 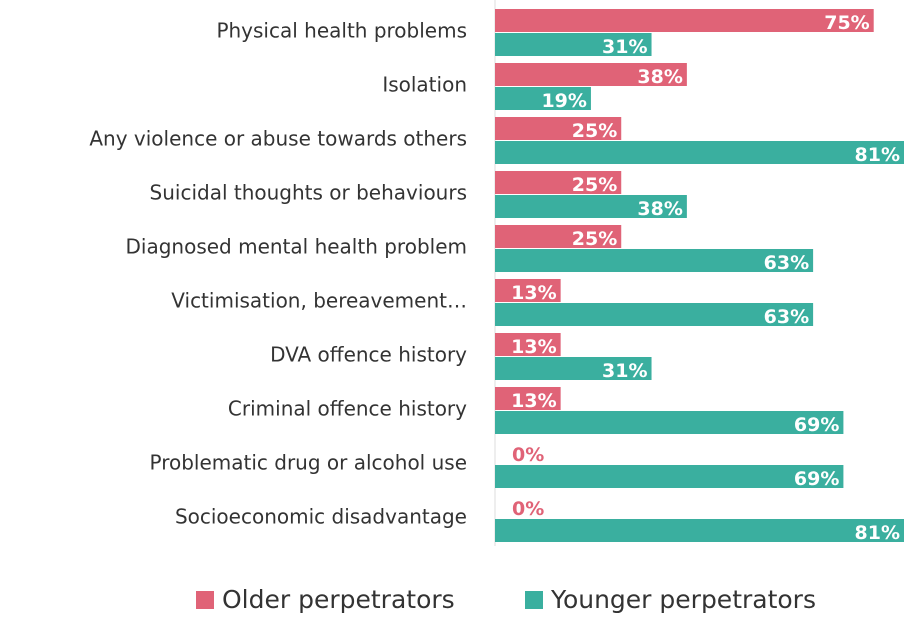 I want to click on legend-label: Younger perpetrators, so click(x=683, y=599).